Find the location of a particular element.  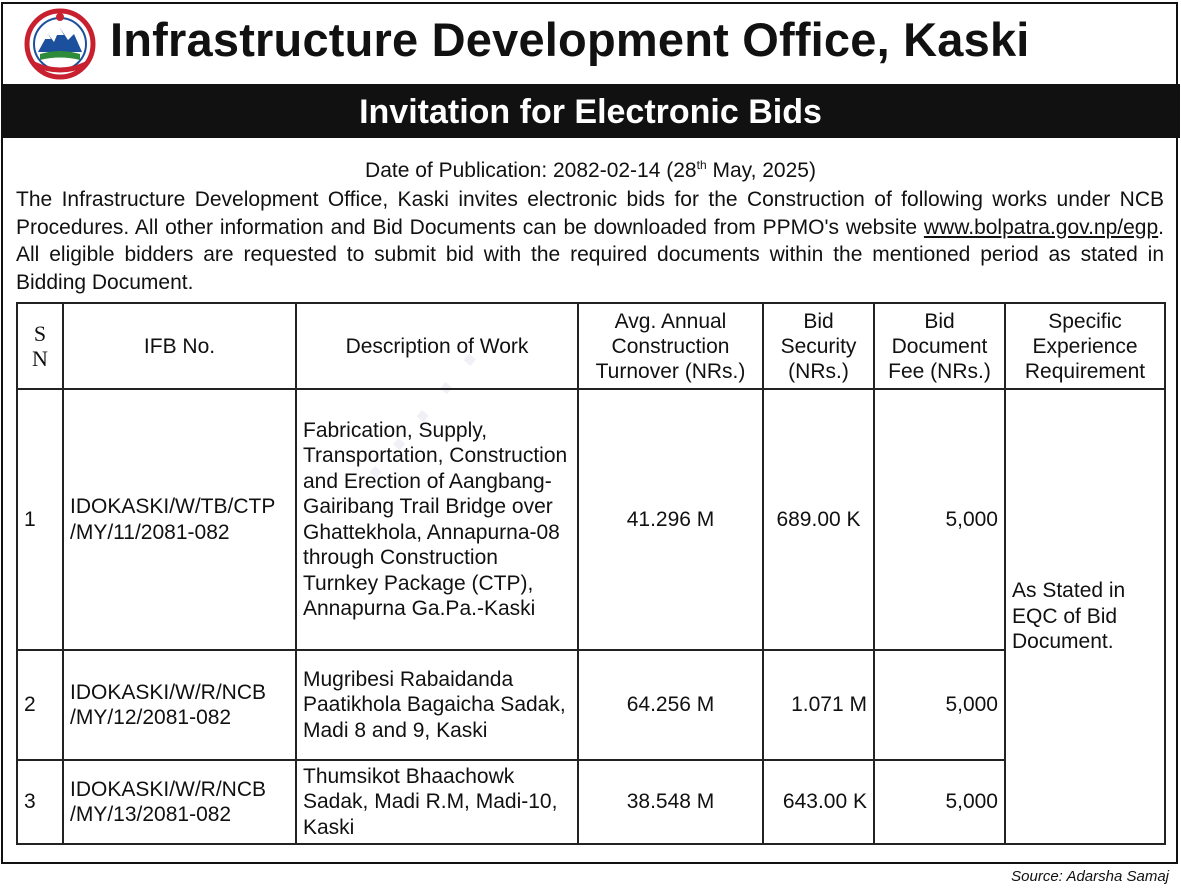

cell-experience: As Stated in EQC of Bid Document. is located at coordinates (1085, 616).